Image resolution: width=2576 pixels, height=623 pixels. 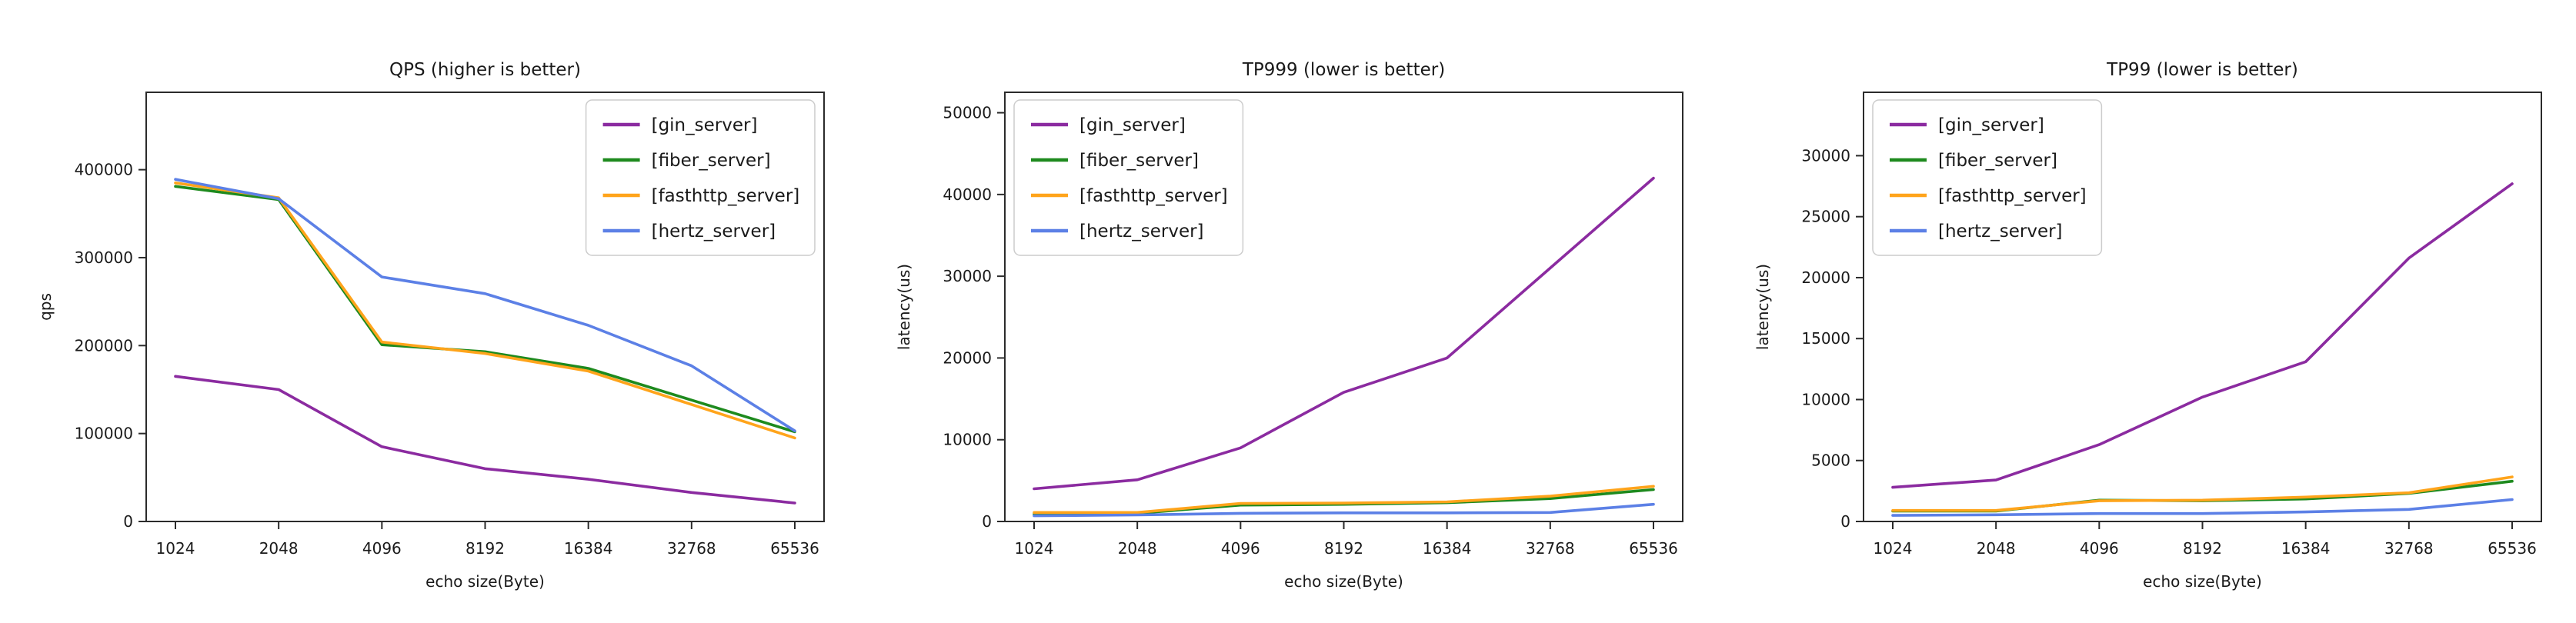 What do you see at coordinates (968, 195) in the screenshot?
I see `y-tick-label: 40000` at bounding box center [968, 195].